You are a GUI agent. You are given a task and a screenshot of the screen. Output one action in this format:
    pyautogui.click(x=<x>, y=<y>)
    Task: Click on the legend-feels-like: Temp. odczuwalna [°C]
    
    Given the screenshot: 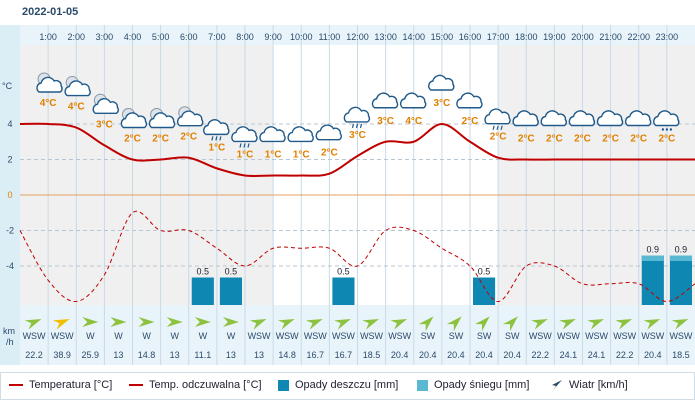 What is the action you would take?
    pyautogui.click(x=195, y=385)
    